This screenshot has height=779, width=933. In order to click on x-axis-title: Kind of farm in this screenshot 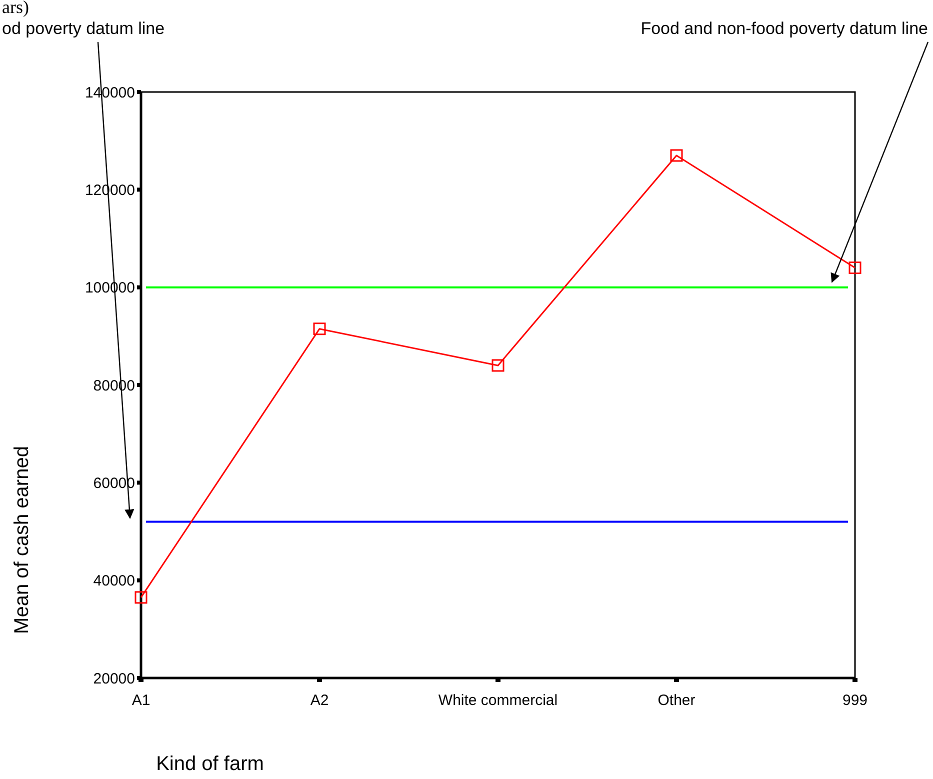, I will do `click(210, 764)`.